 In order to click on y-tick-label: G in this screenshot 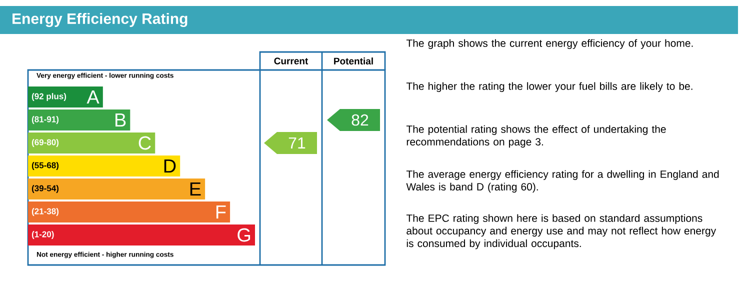, I will do `click(244, 235)`.